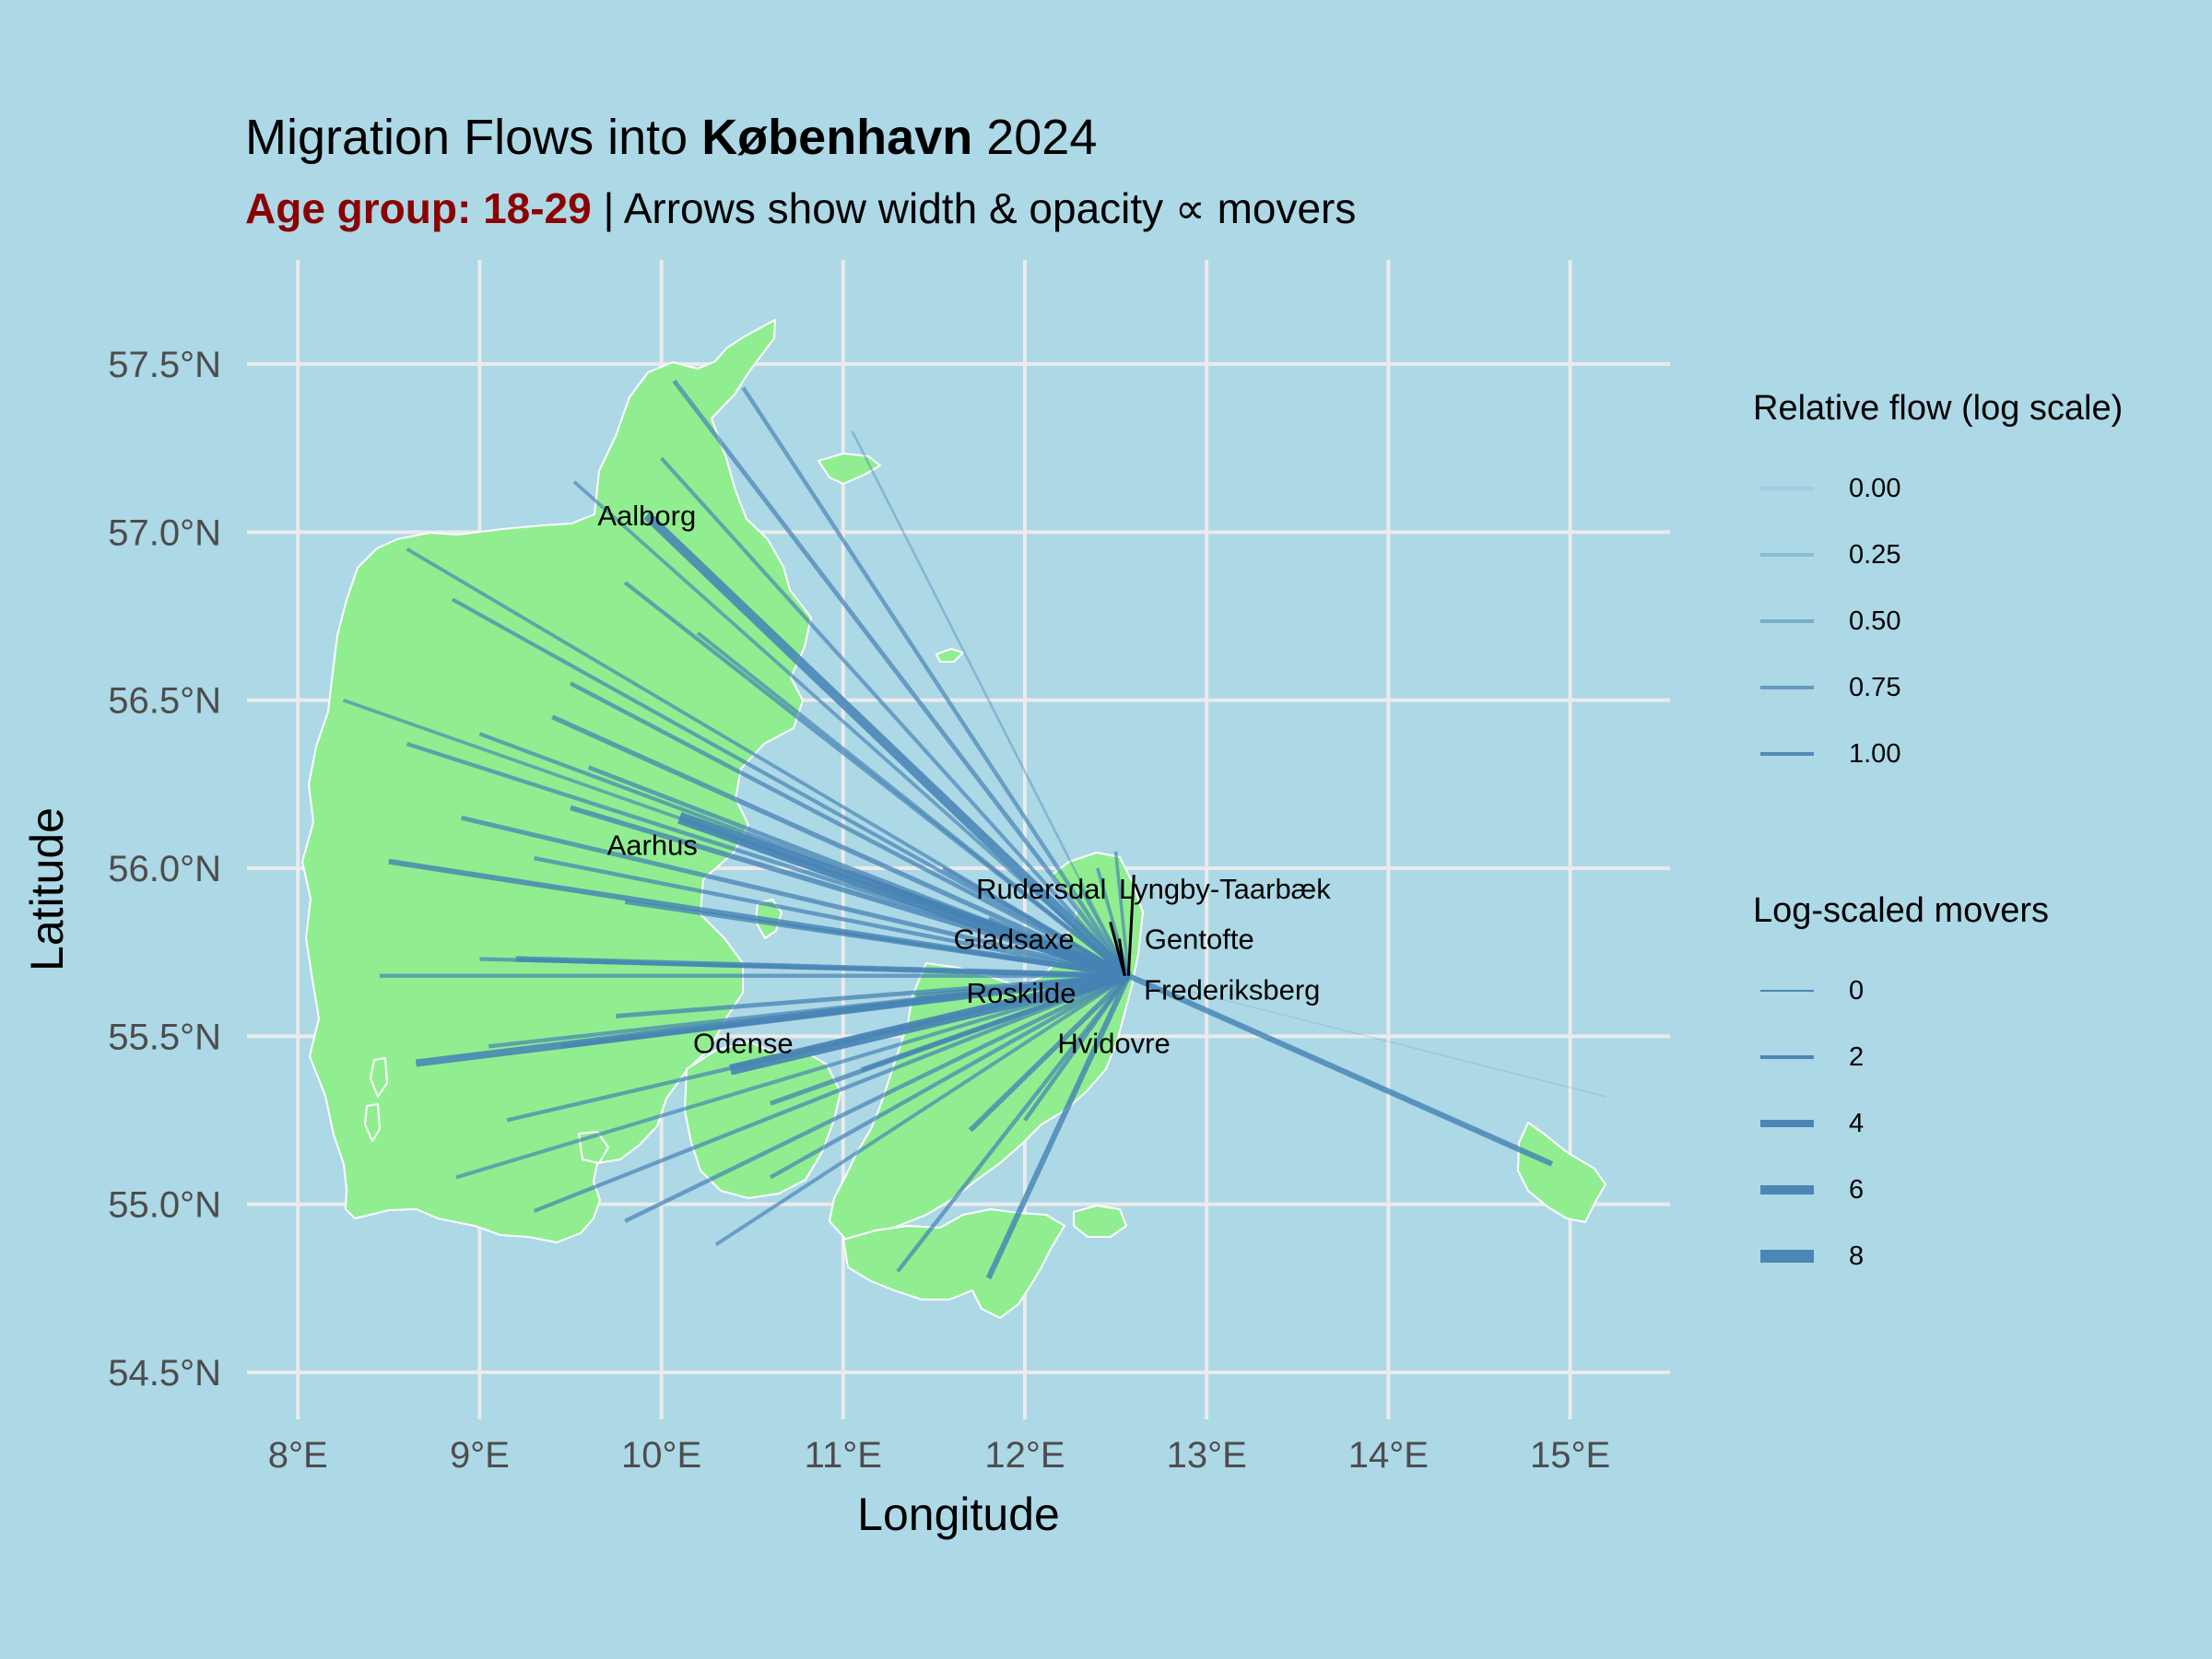 The height and width of the screenshot is (1659, 2212). Describe the element at coordinates (1041, 889) in the screenshot. I see `city-label: Rudersdal` at that location.